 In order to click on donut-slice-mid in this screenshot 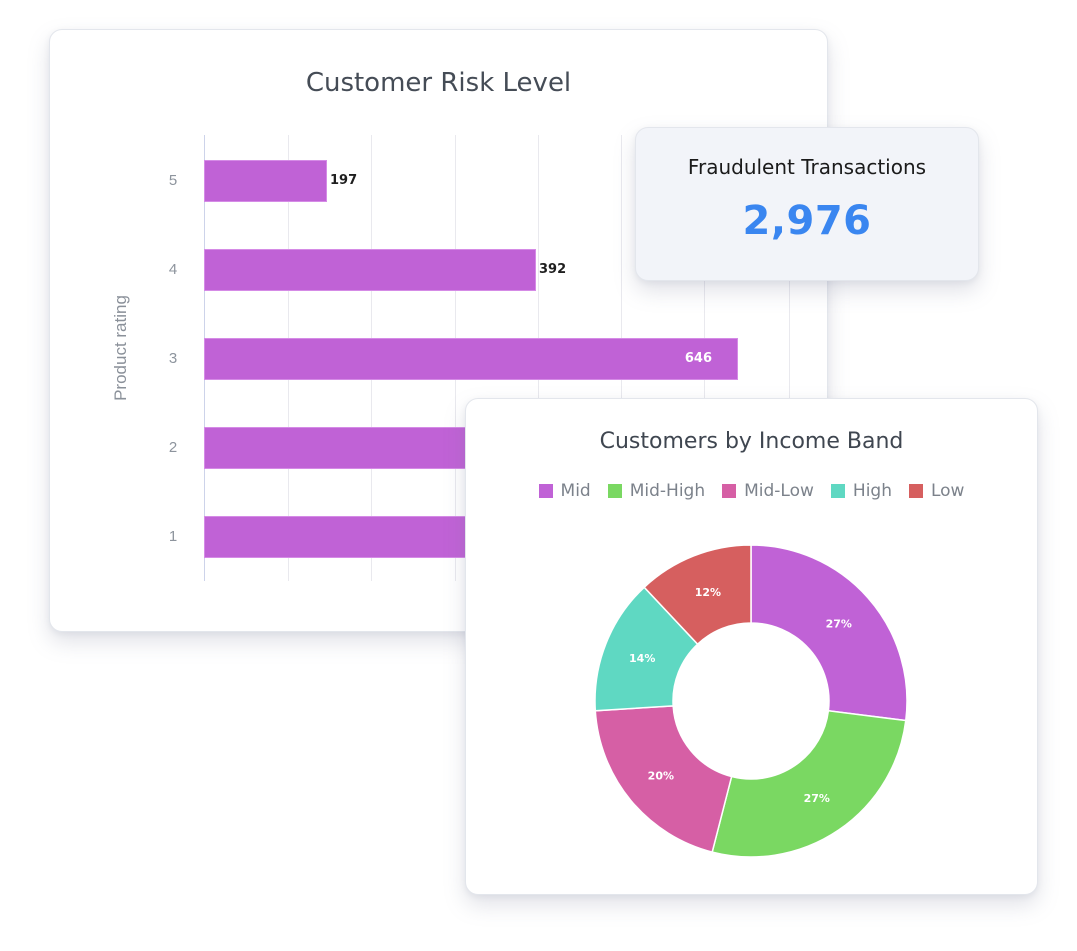, I will do `click(829, 633)`.